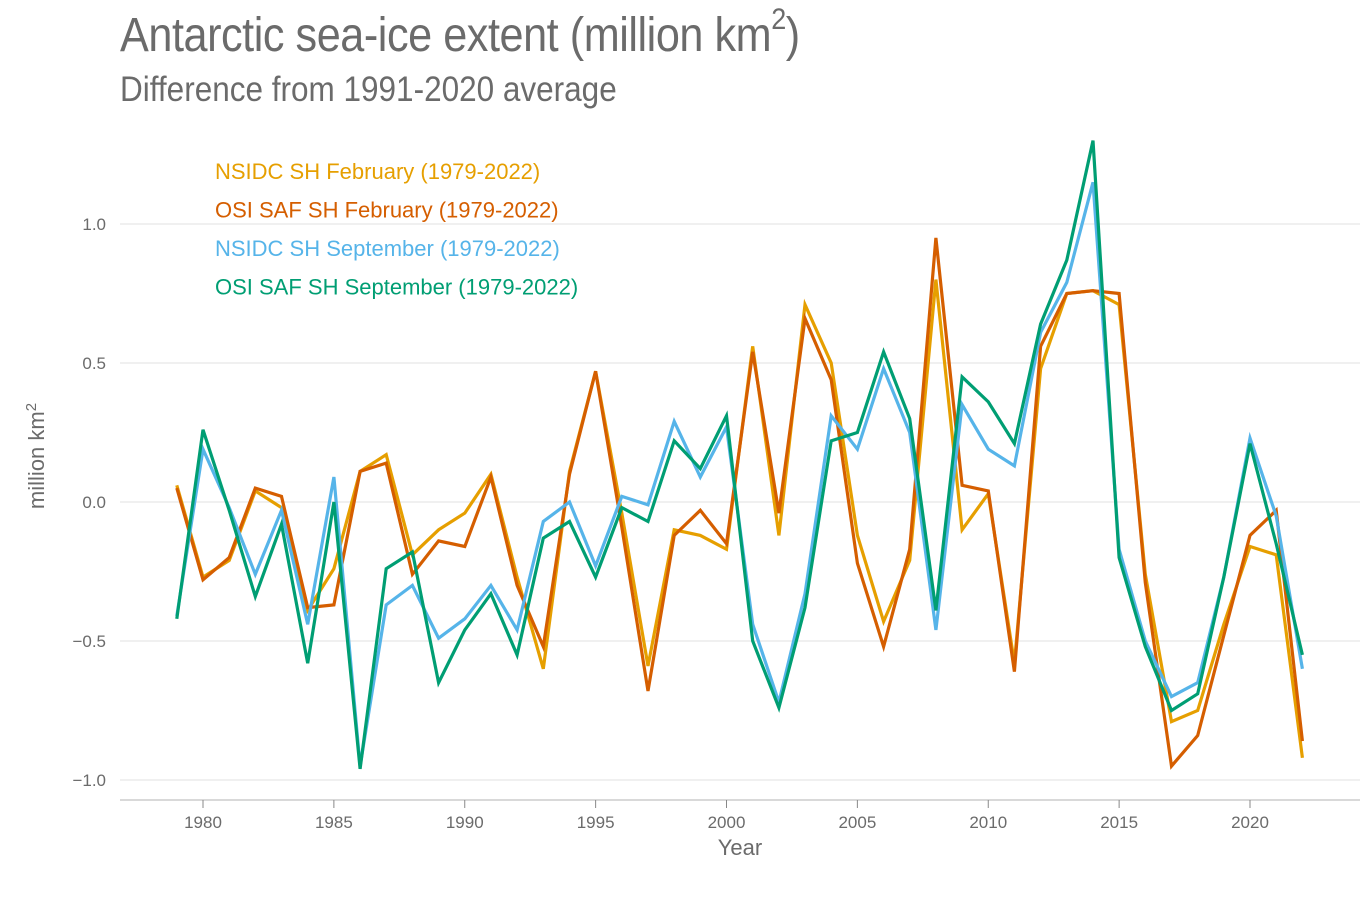  I want to click on legend-item: NSIDC SH September (1979-2022), so click(387, 248).